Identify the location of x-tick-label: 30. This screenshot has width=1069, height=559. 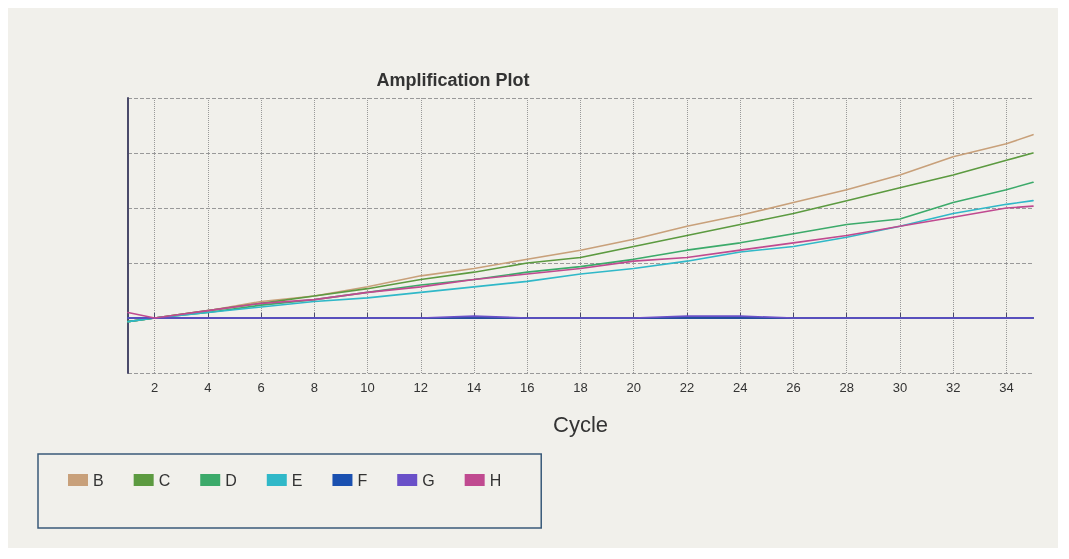
(900, 387).